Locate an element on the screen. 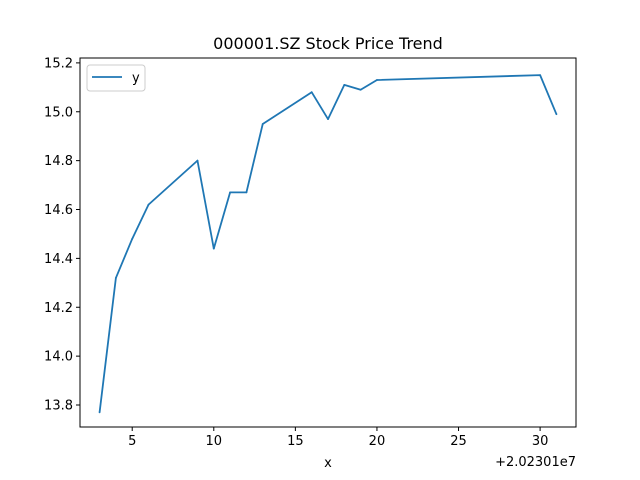  y-tick-label: 15.0 is located at coordinates (58, 112).